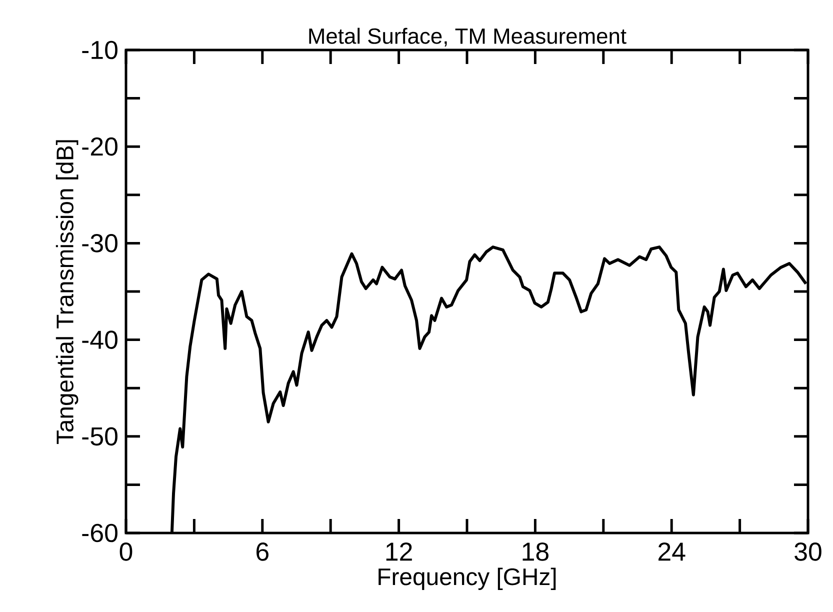 The width and height of the screenshot is (833, 612). I want to click on chart-title: Metal Surface, TM Measurement, so click(467, 37).